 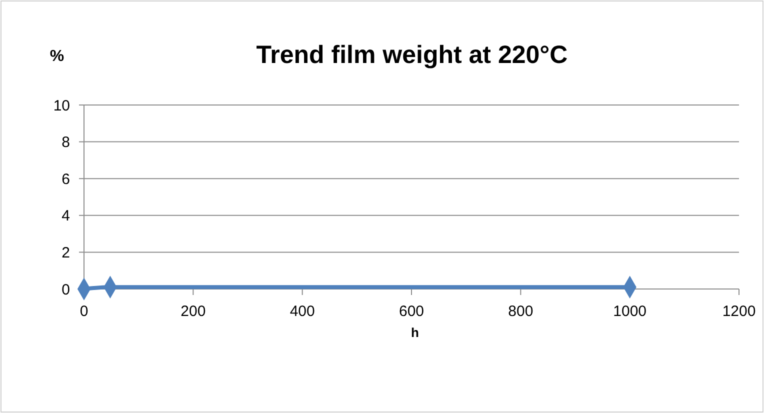 What do you see at coordinates (521, 311) in the screenshot?
I see `x-tick-label: 800` at bounding box center [521, 311].